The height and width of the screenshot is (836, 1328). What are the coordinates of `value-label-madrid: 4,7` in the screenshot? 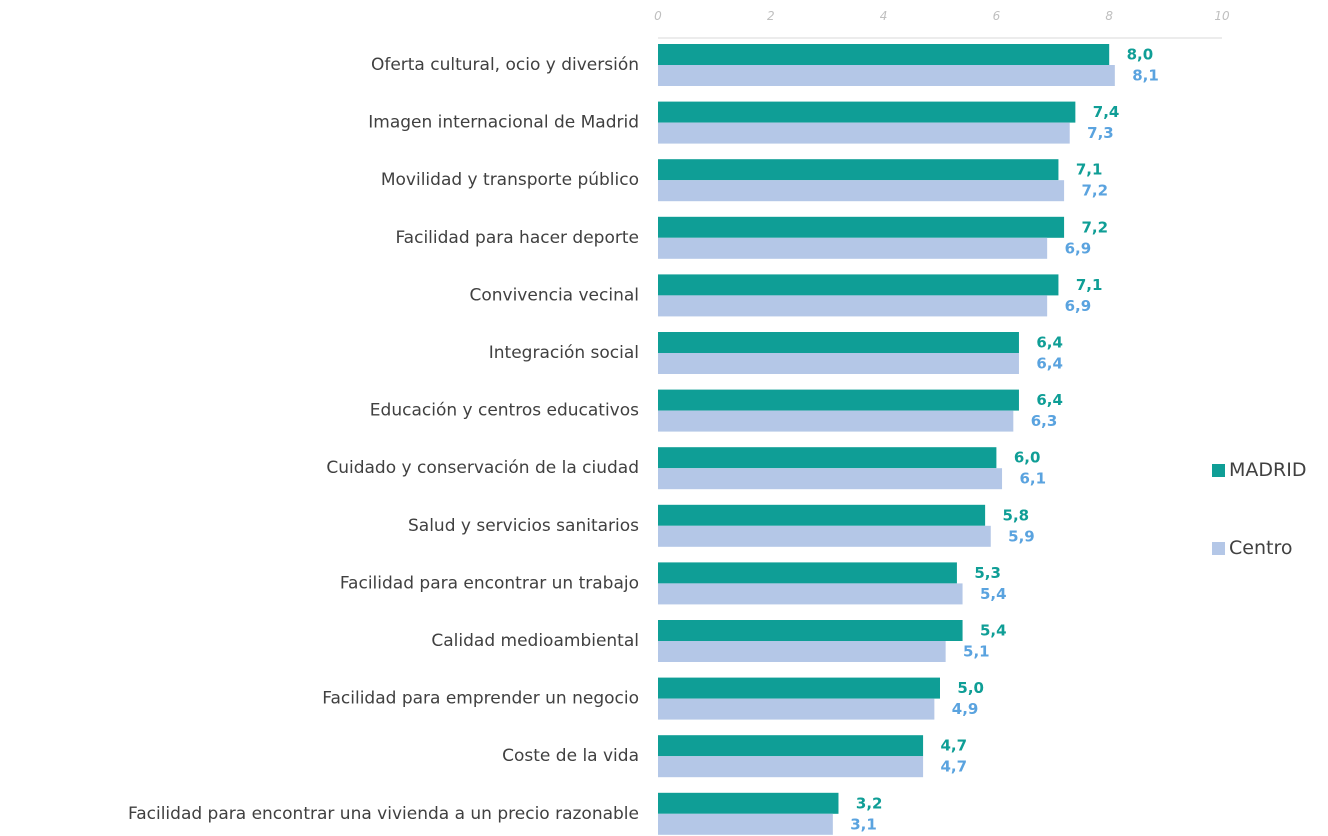 It's located at (954, 746).